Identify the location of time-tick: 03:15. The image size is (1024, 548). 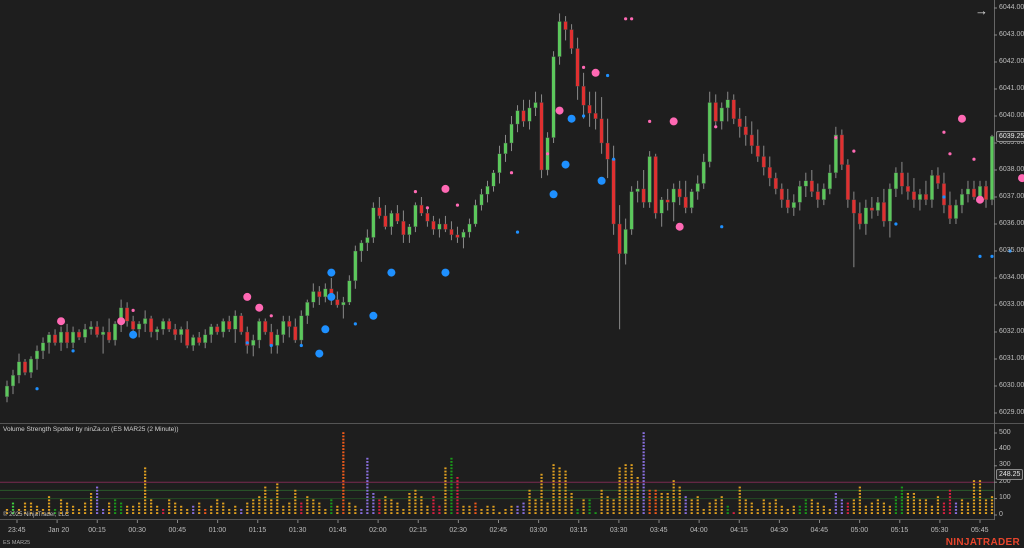
(578, 530).